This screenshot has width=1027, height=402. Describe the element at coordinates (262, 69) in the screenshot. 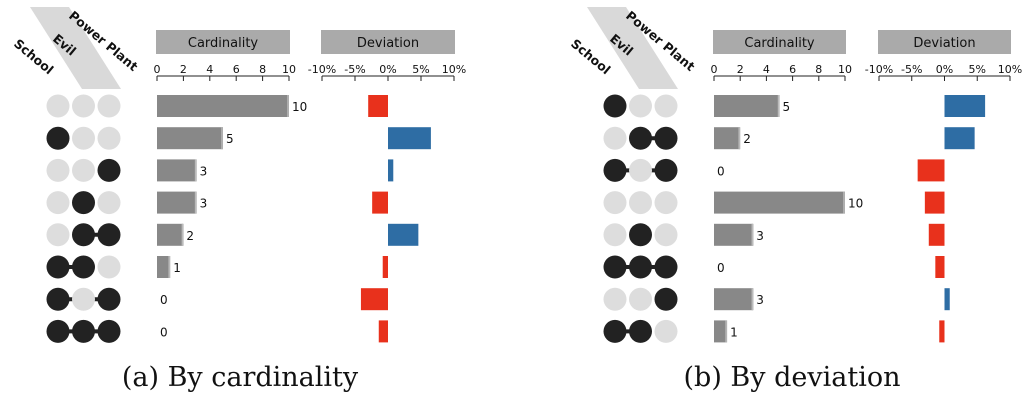

I see `cardinality-tick-label: 8` at that location.